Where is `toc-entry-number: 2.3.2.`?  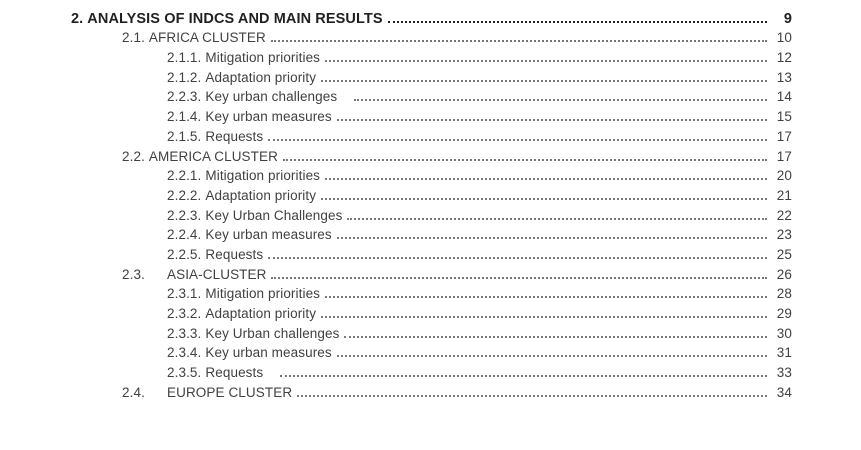
toc-entry-number: 2.3.2. is located at coordinates (184, 313).